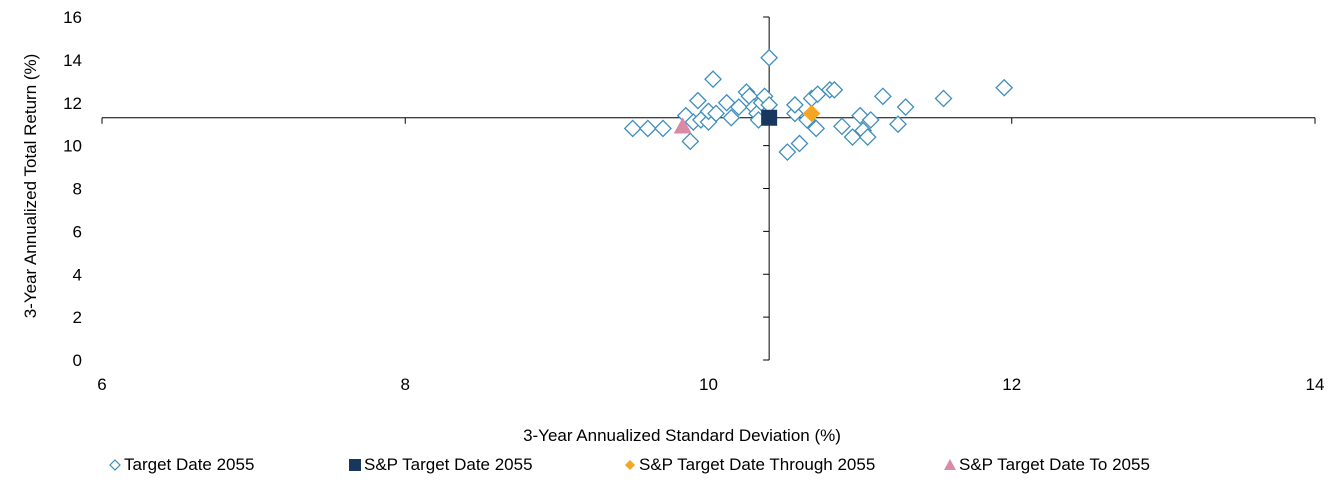  I want to click on legend-marker-target-date-2055, so click(115, 465).